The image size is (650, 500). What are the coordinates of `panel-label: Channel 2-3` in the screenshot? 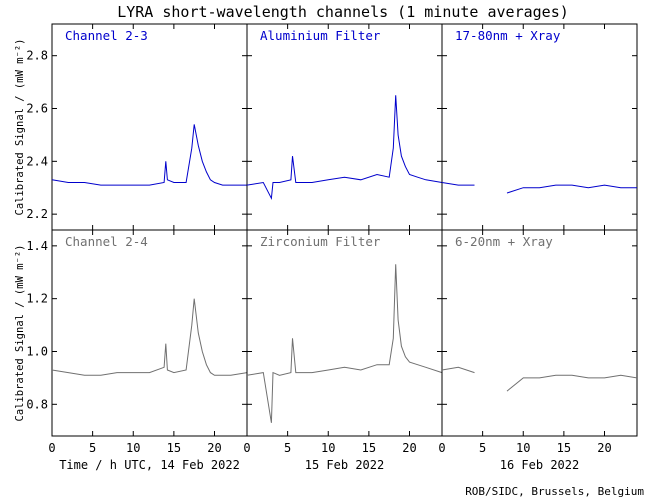 It's located at (106, 35).